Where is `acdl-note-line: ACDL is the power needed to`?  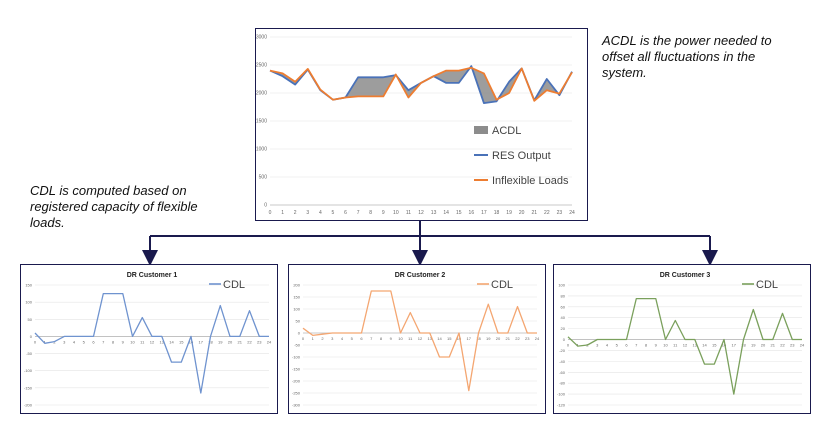
acdl-note-line: ACDL is the power needed to is located at coordinates (687, 40).